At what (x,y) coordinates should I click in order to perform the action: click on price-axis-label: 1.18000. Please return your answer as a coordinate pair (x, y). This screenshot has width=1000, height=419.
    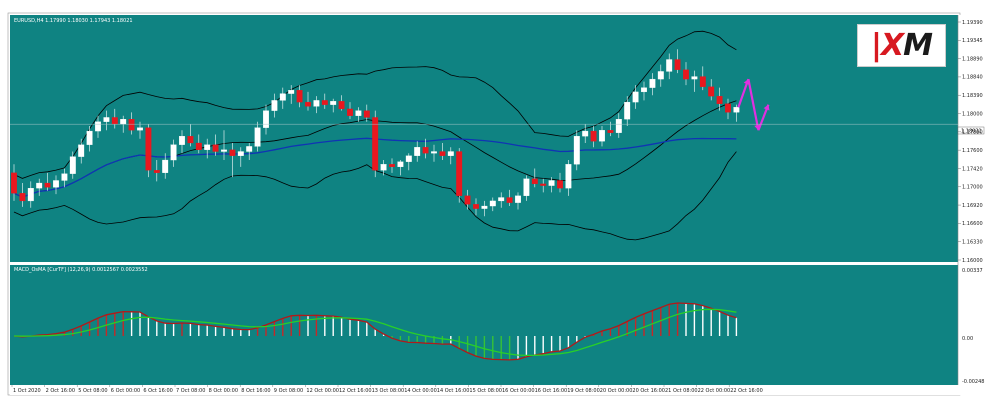
    Looking at the image, I should click on (972, 114).